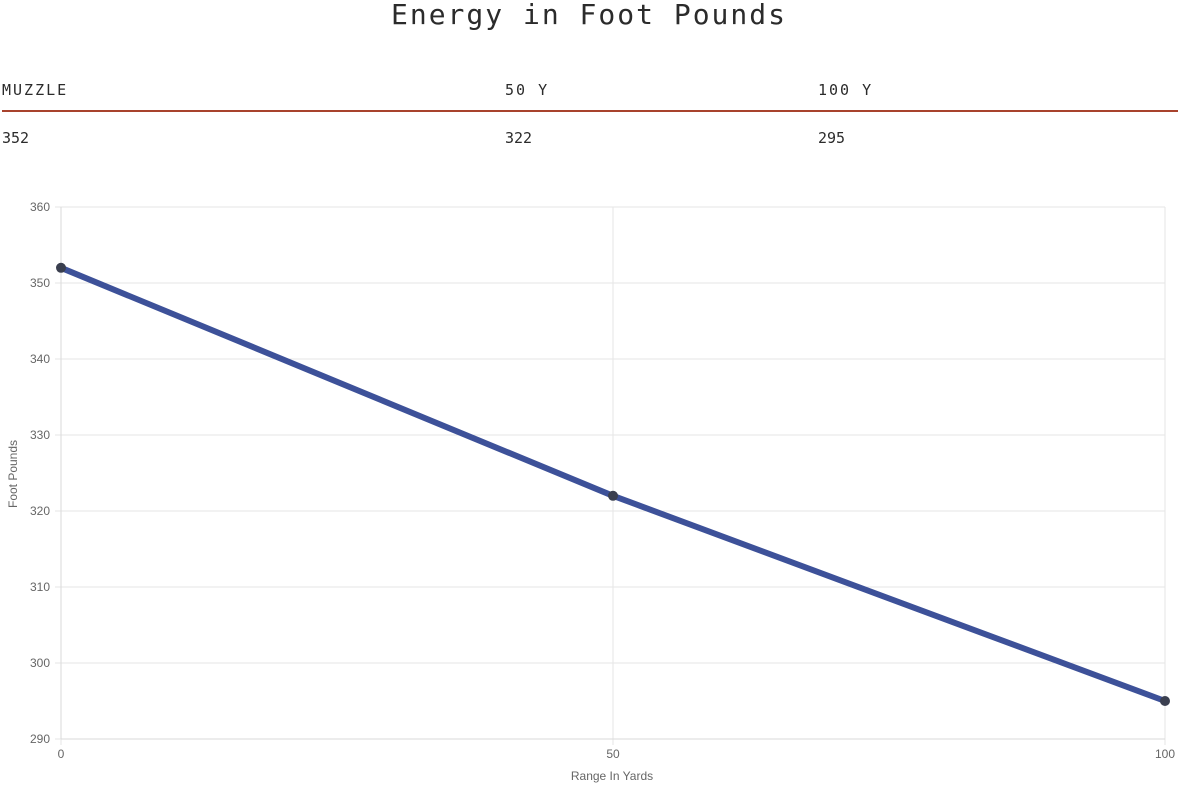  What do you see at coordinates (40, 435) in the screenshot?
I see `y-tick-label: 330` at bounding box center [40, 435].